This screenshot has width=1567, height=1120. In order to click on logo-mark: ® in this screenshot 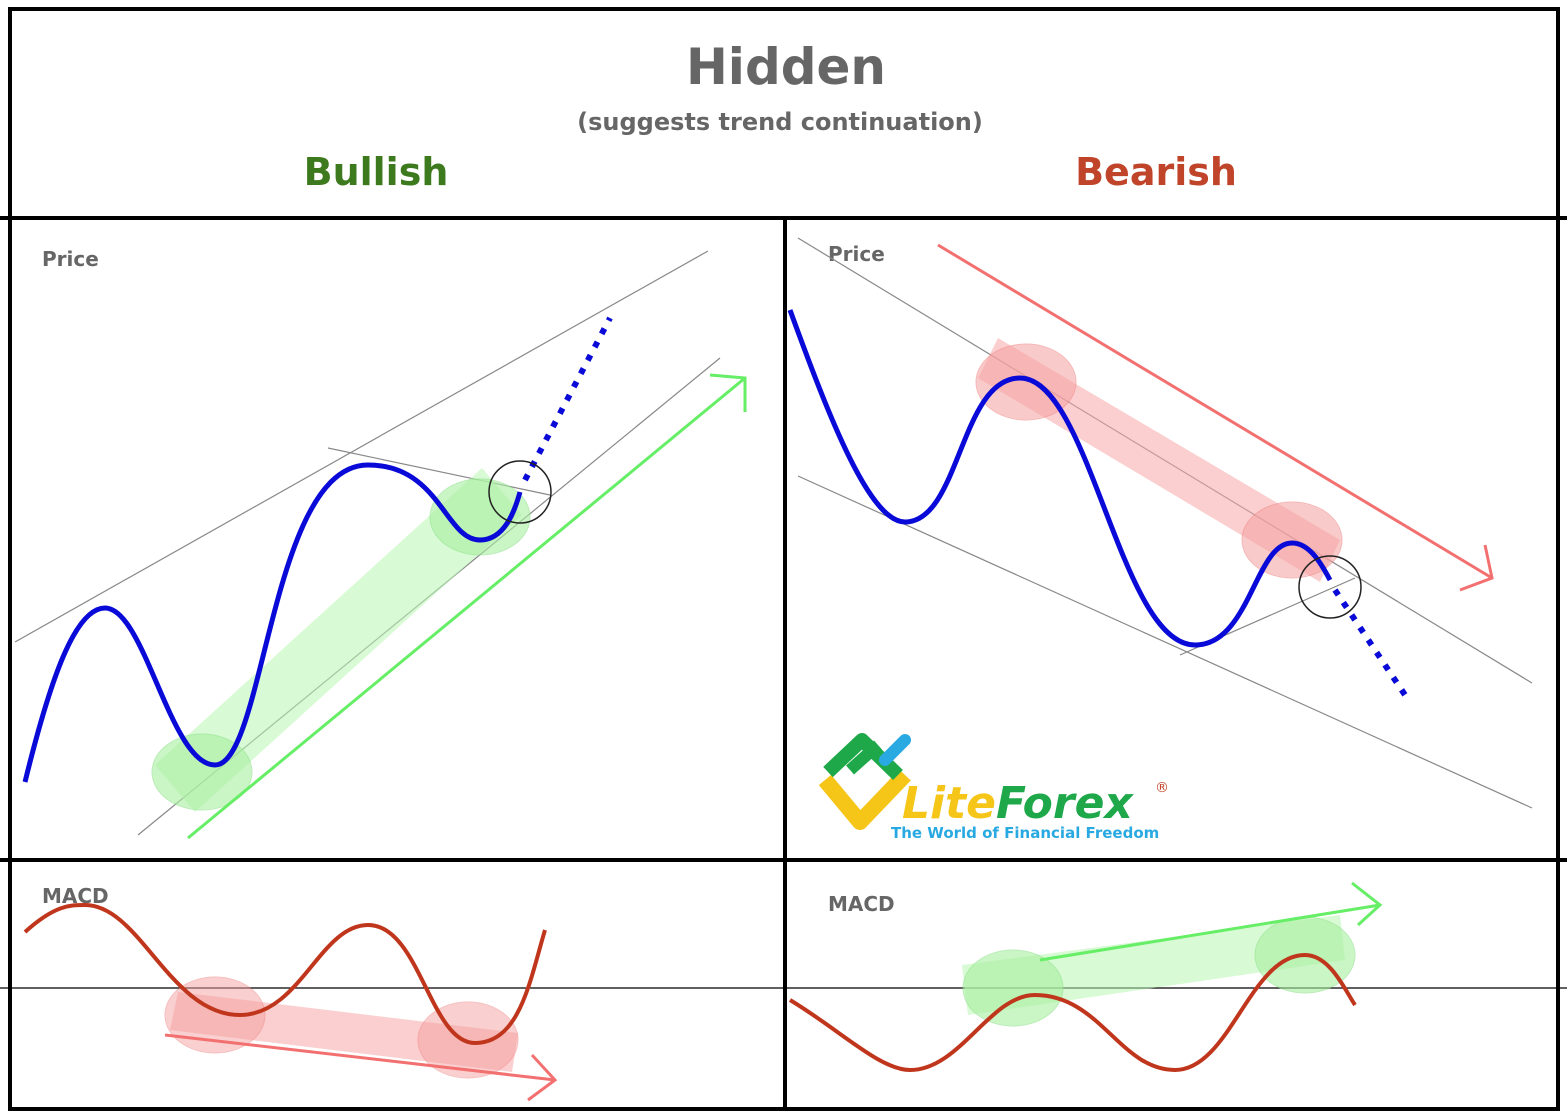, I will do `click(1162, 788)`.